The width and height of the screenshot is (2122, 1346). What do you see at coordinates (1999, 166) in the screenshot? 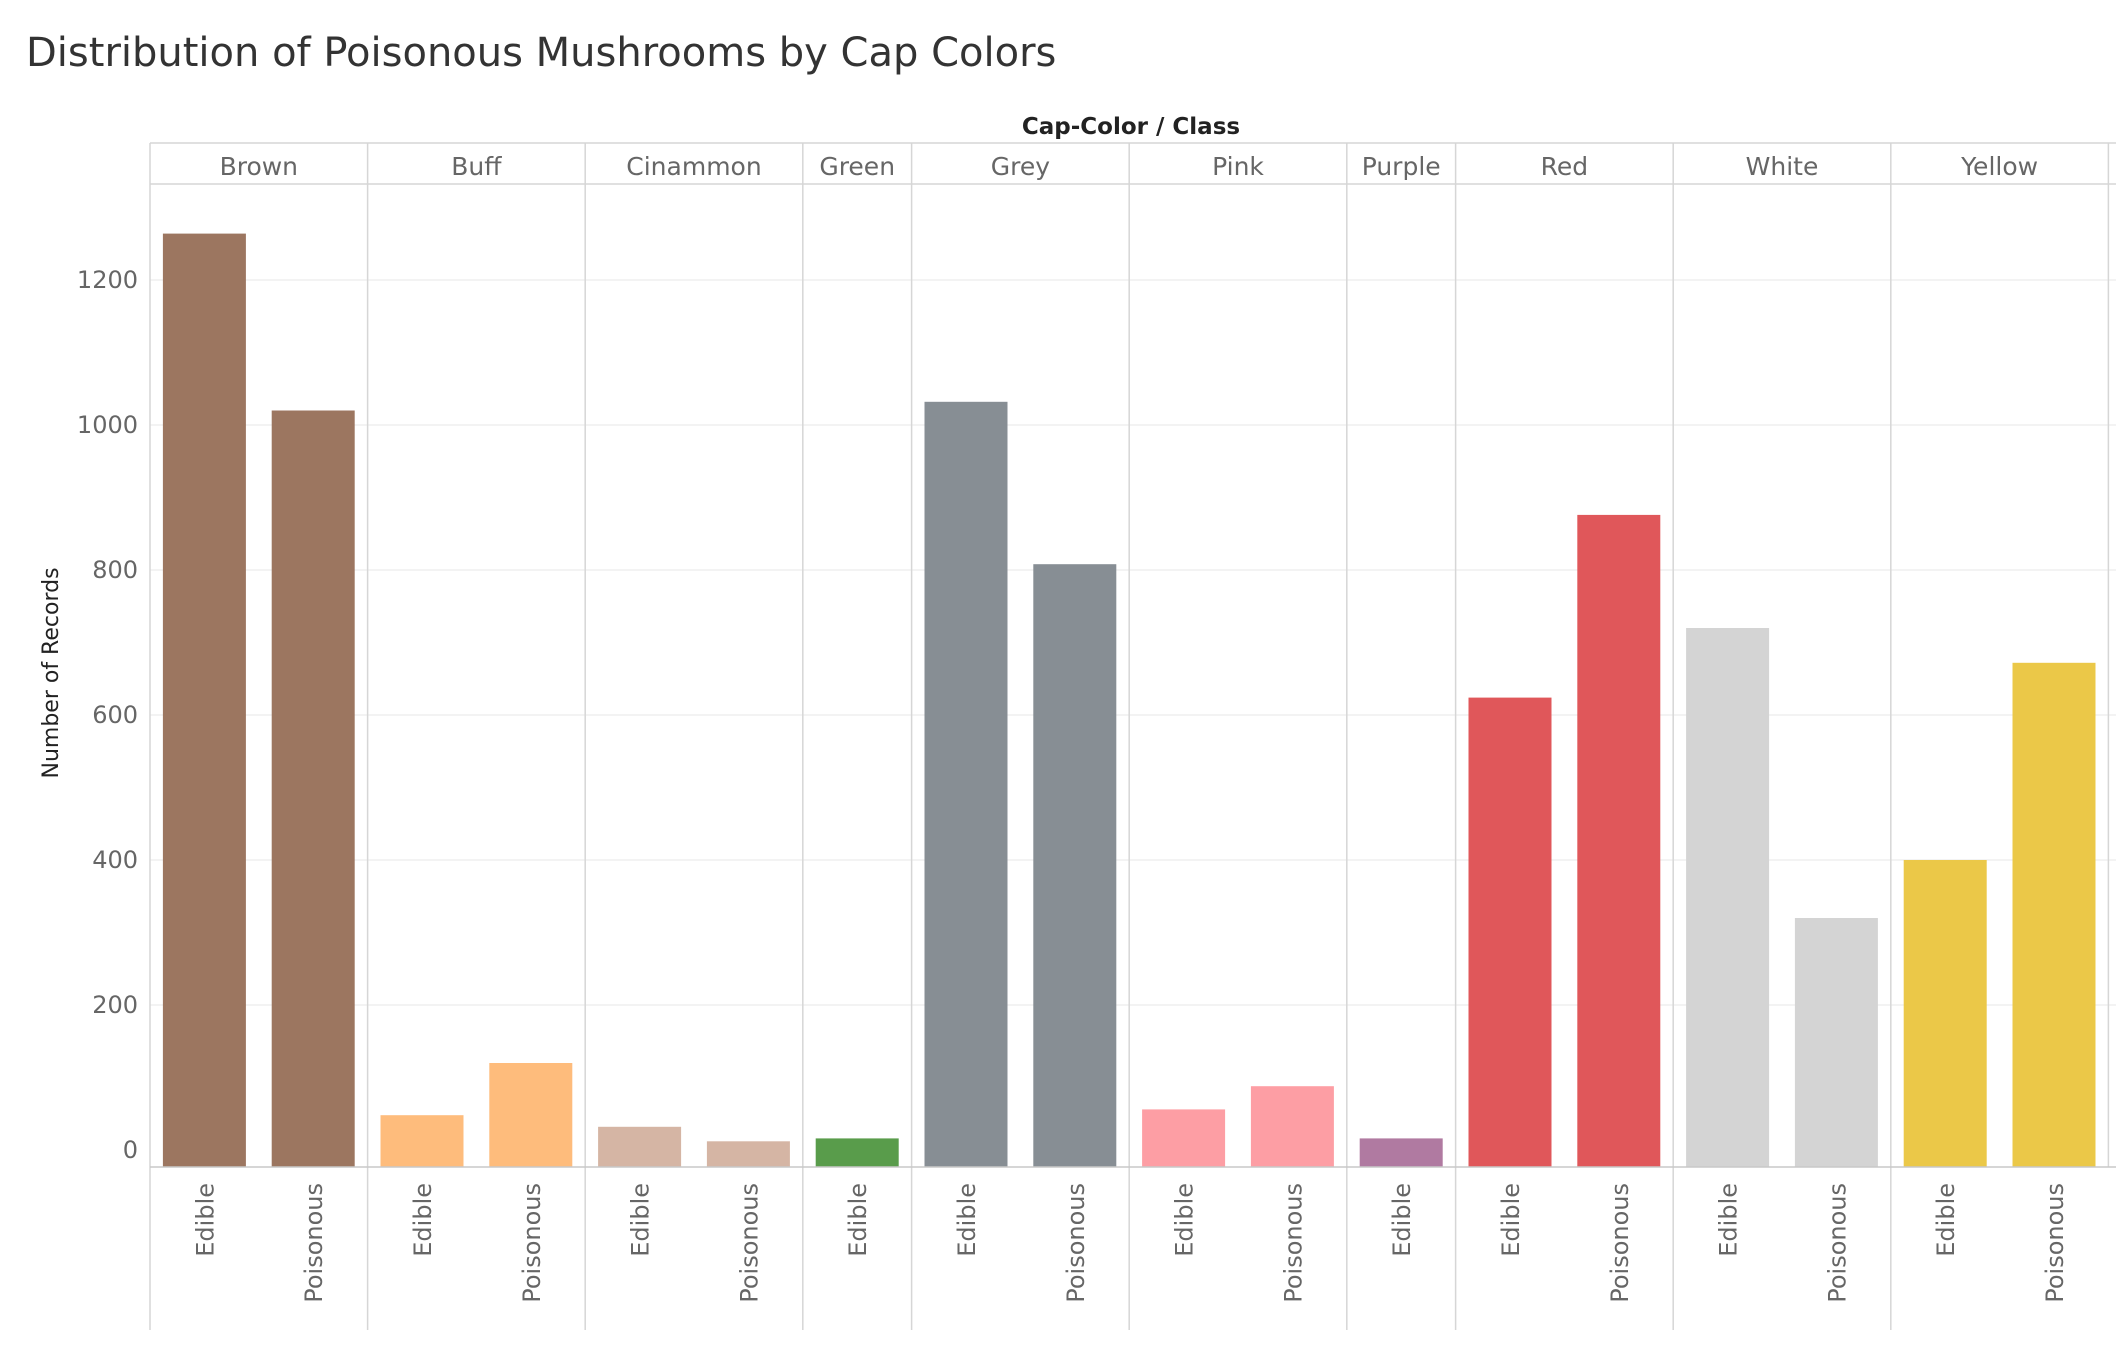
I see `category-label: Yellow` at bounding box center [1999, 166].